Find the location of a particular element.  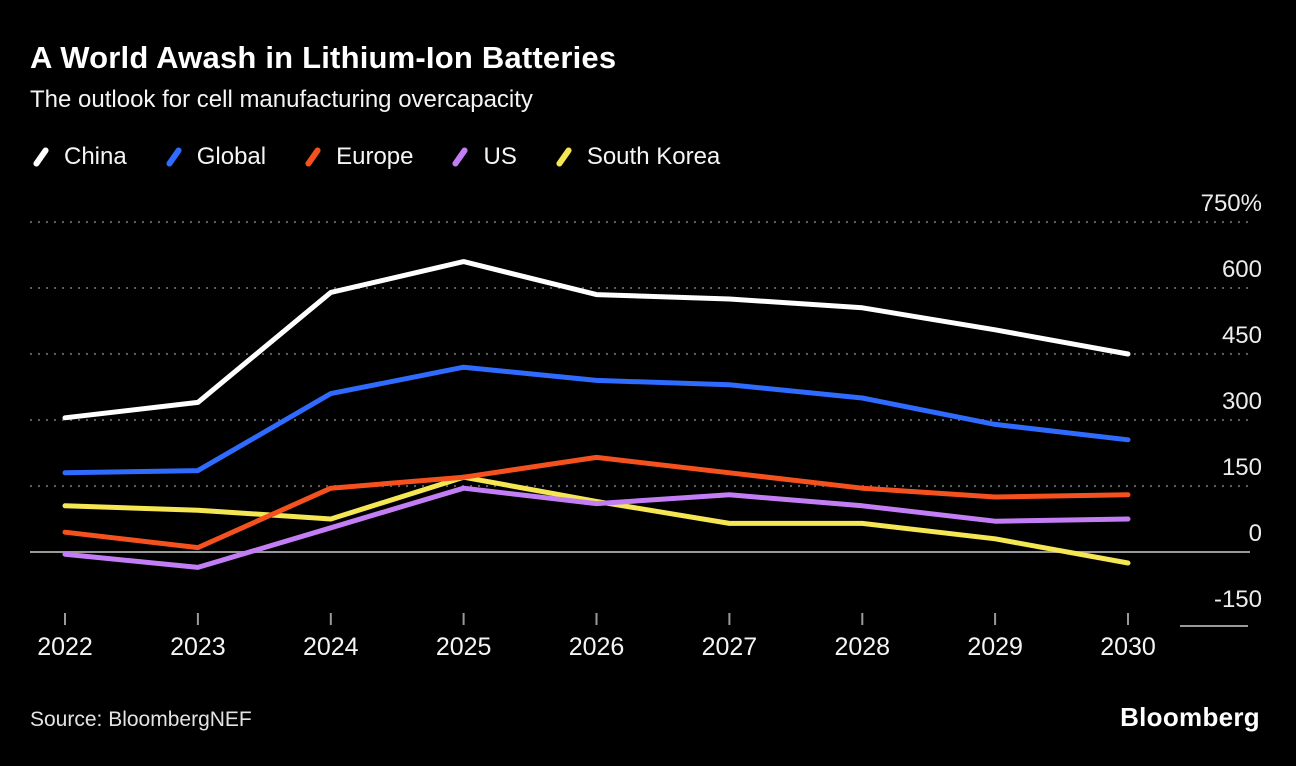

legend-label: Europe is located at coordinates (375, 156).